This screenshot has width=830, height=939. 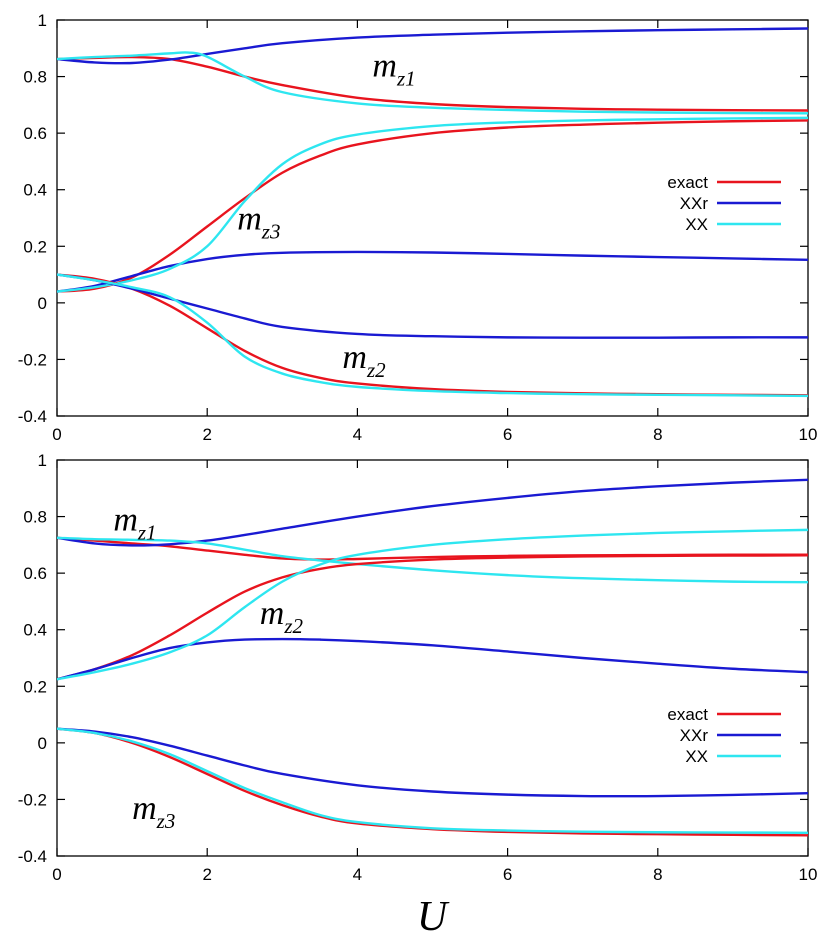 I want to click on x-axis-label: U, so click(x=433, y=916).